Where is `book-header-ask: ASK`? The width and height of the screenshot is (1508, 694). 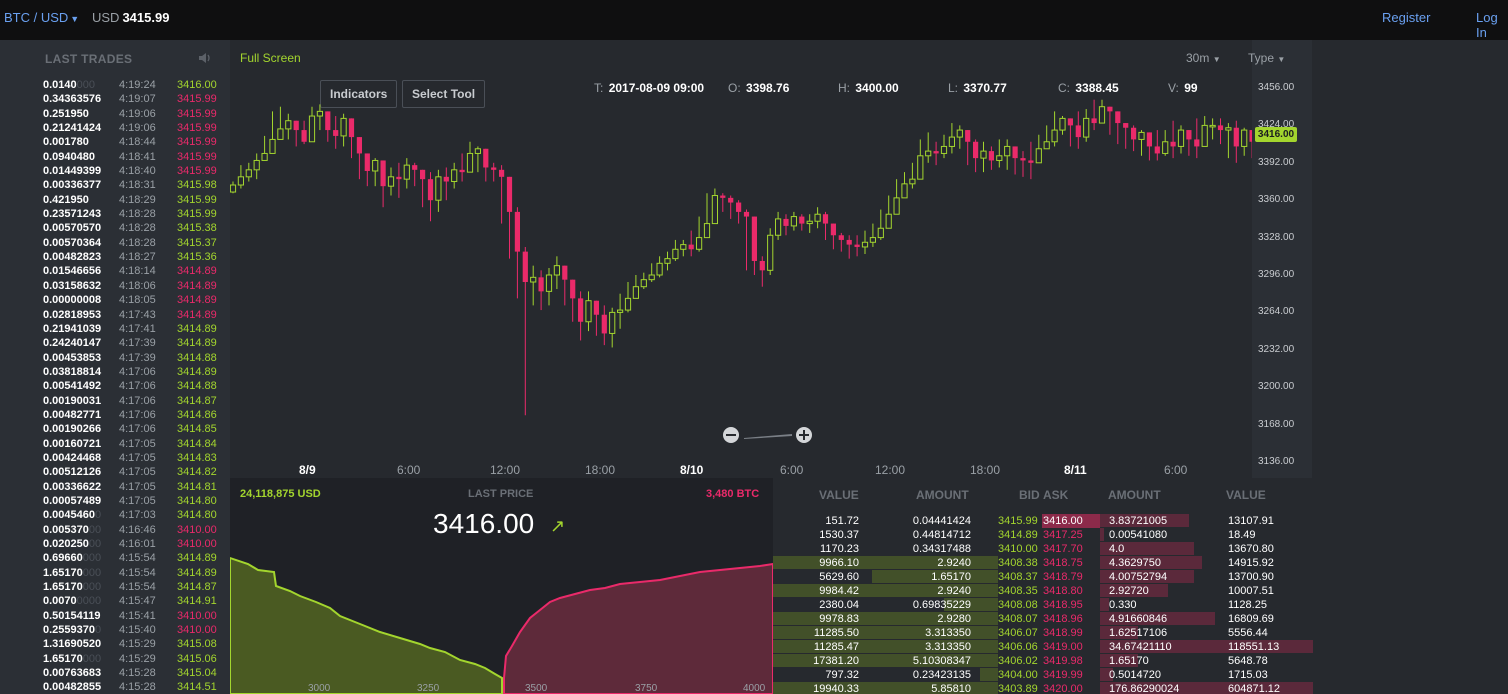 book-header-ask: ASK is located at coordinates (1056, 495).